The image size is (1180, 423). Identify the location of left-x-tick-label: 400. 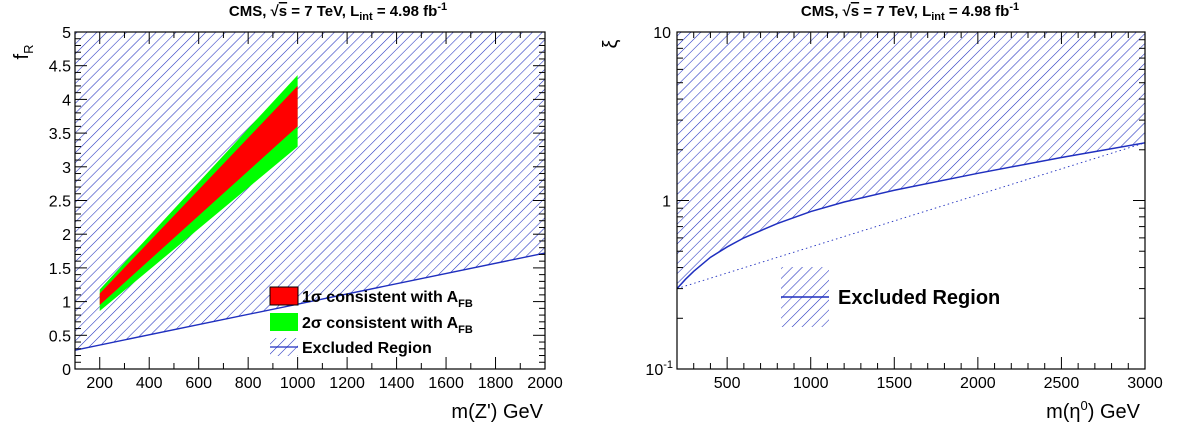
(149, 383).